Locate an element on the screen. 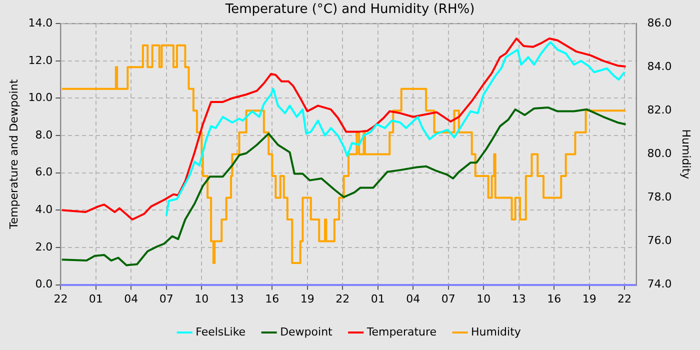 The image size is (700, 350). y2-axis-title: Humidity is located at coordinates (686, 154).